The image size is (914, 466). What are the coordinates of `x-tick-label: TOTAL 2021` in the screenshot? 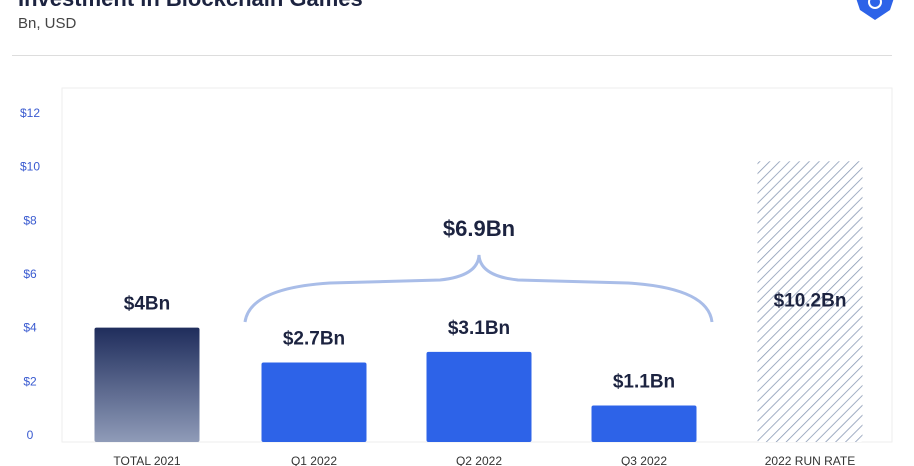 It's located at (146, 460).